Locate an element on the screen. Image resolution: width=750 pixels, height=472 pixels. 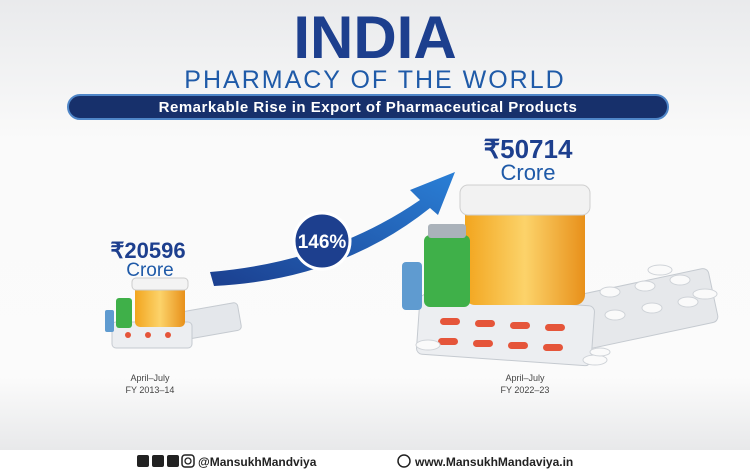
left-period: April–July is located at coordinates (150, 378).